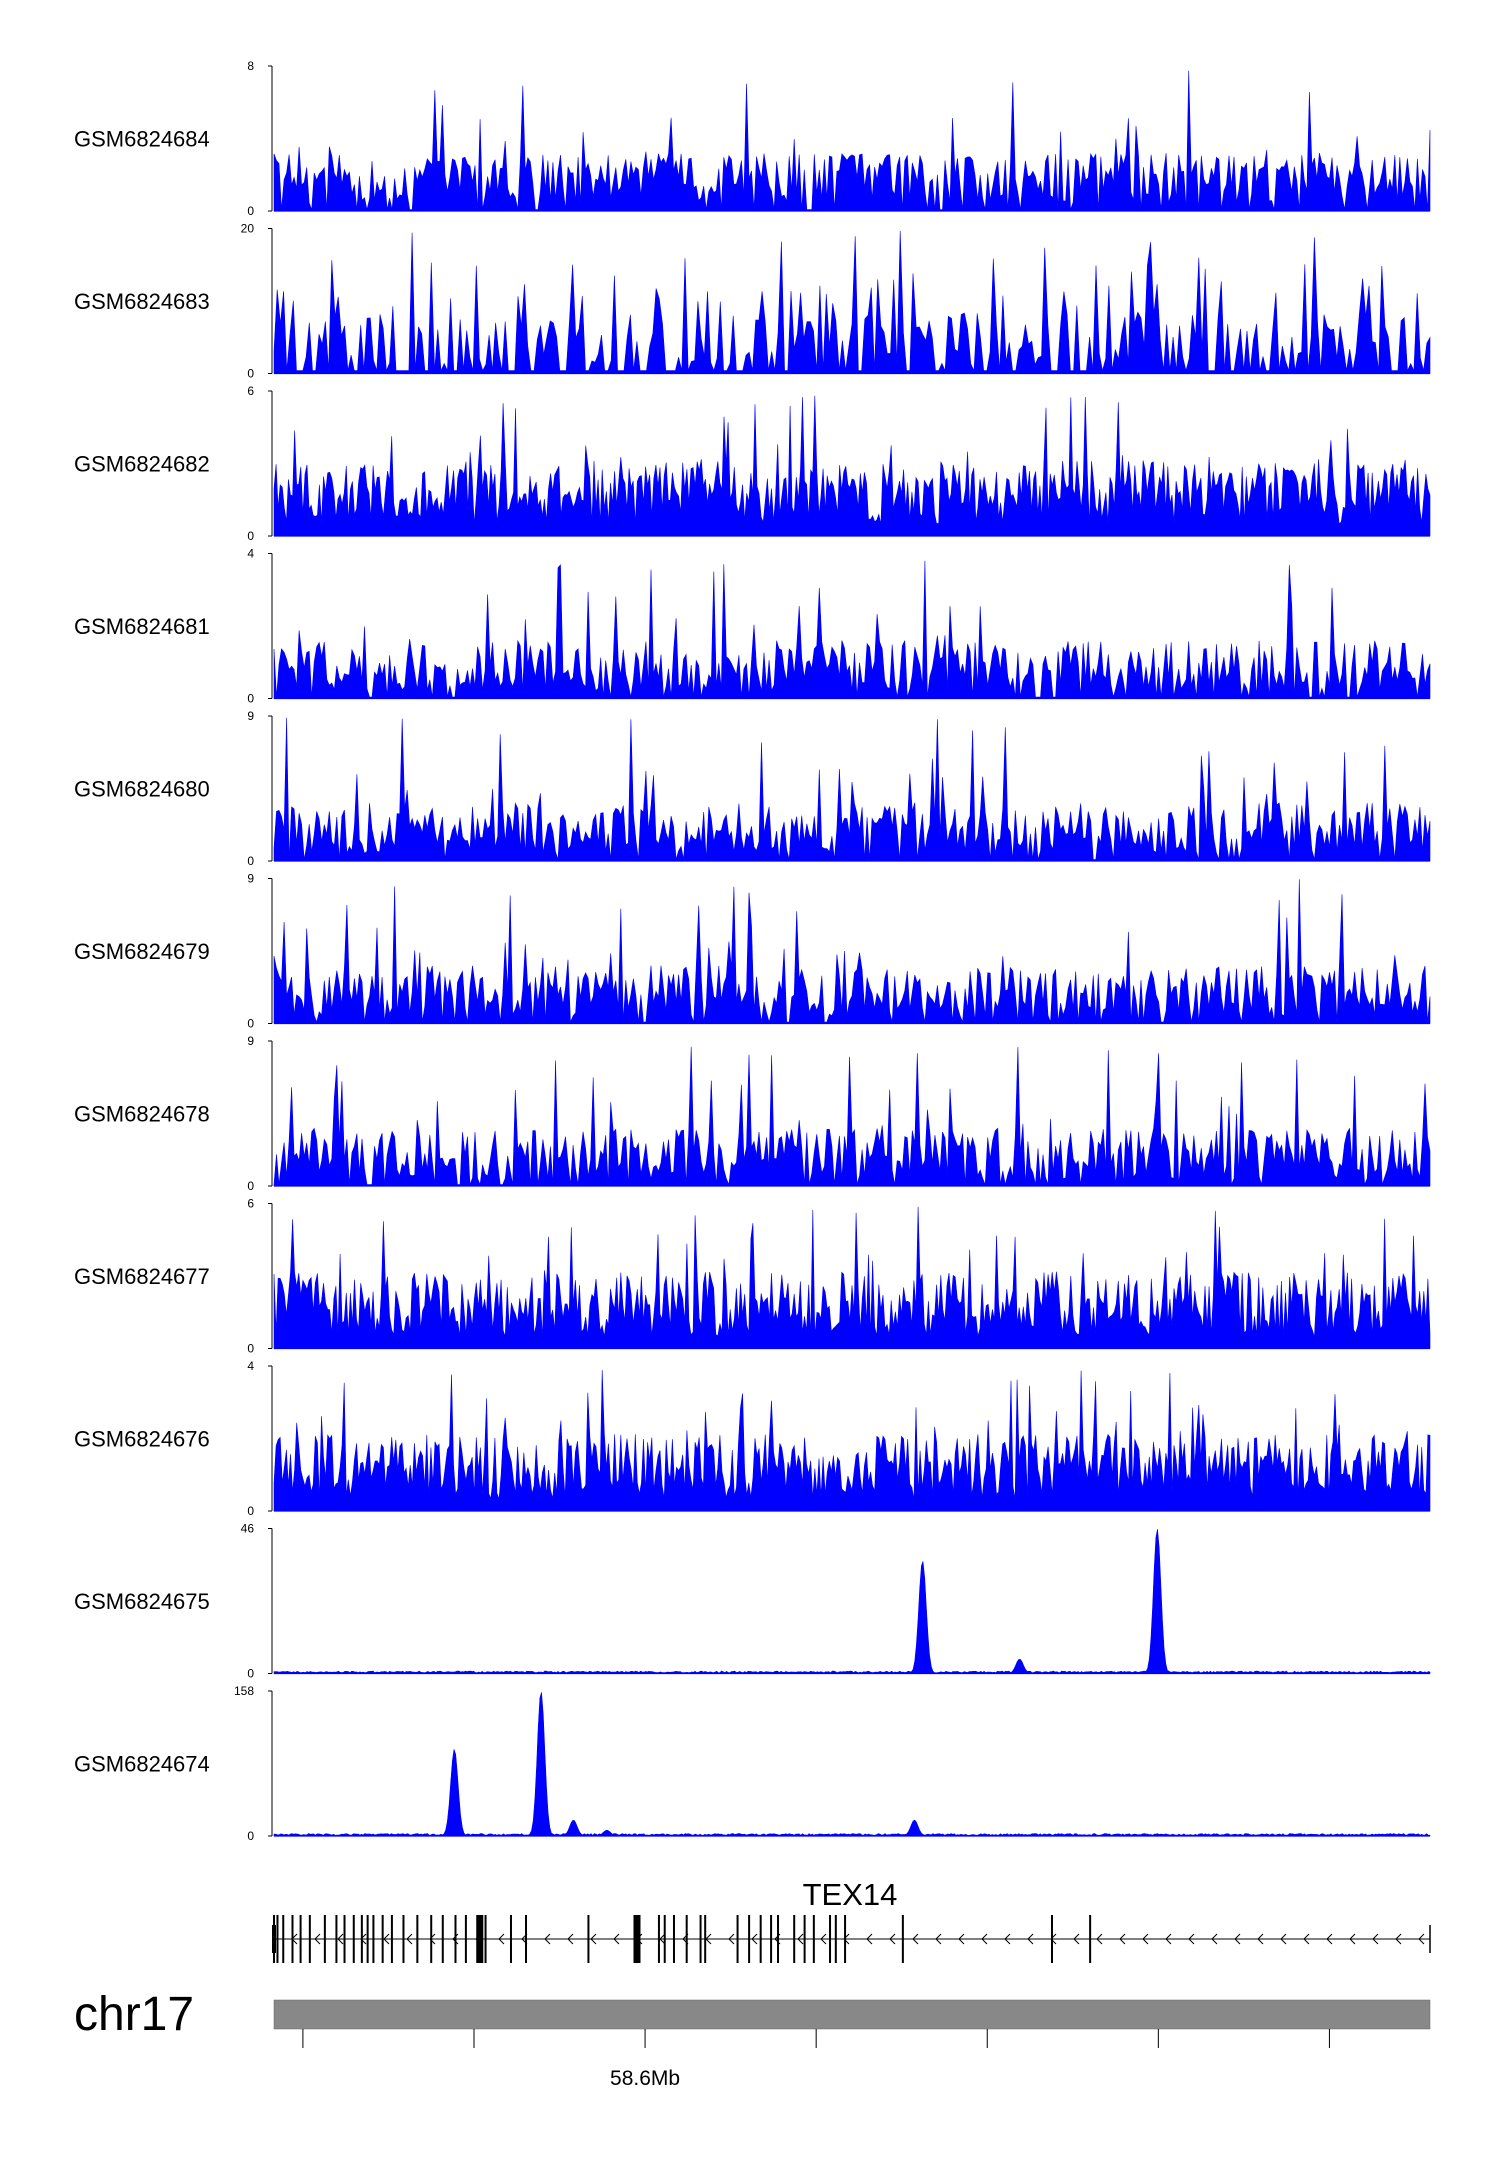  I want to click on track-label: GSM6824679, so click(142, 951).